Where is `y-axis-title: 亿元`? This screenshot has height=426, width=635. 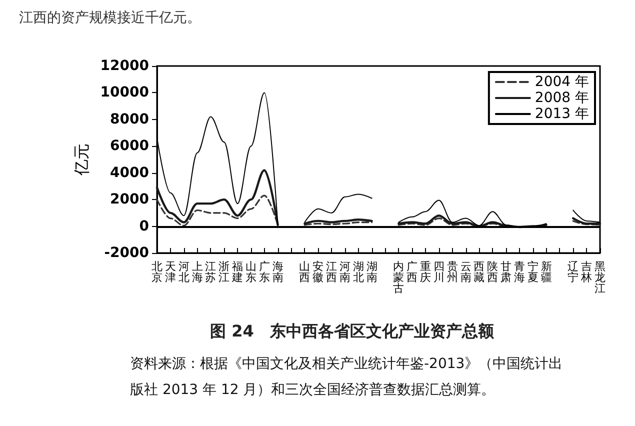 y-axis-title: 亿元 is located at coordinates (81, 160).